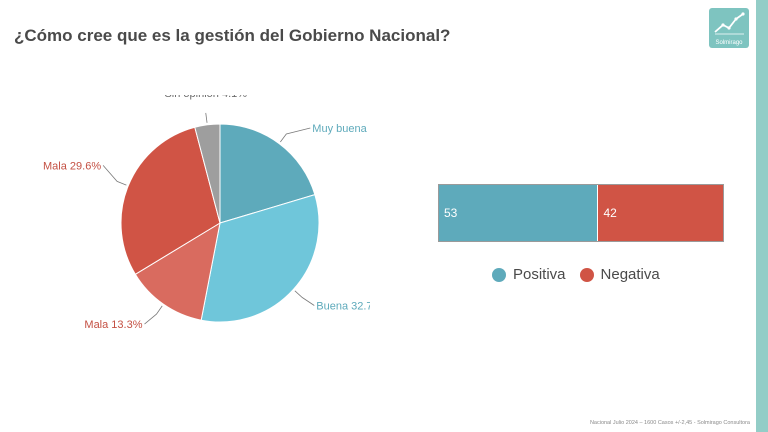  Describe the element at coordinates (170, 200) in the screenshot. I see `pie-slice-muy-mala` at that location.